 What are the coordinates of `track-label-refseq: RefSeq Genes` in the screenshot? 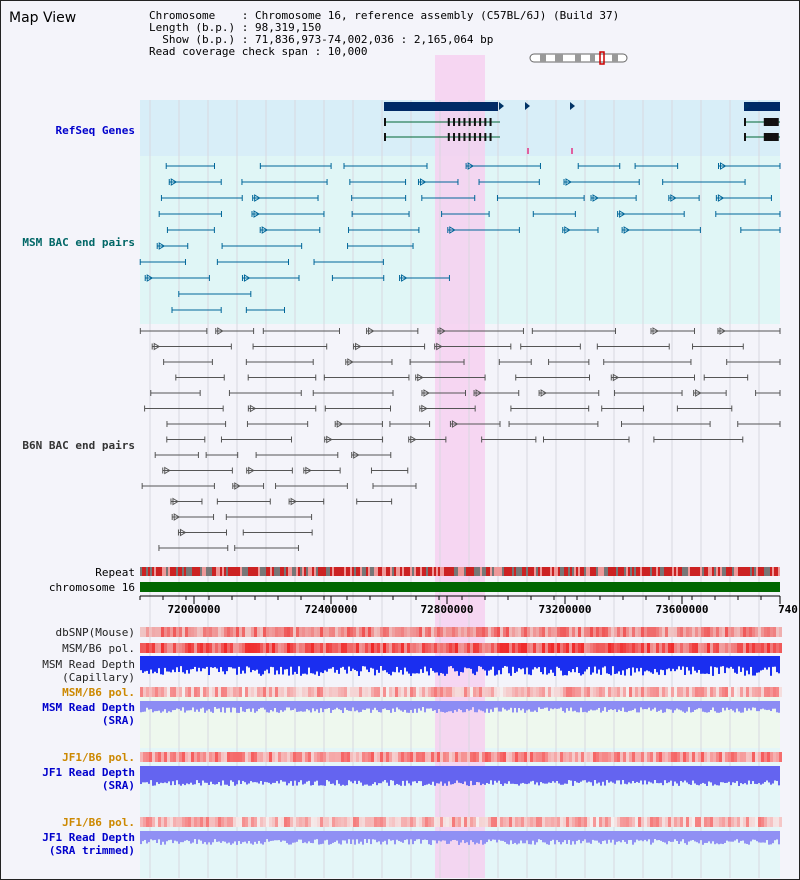 It's located at (95, 130).